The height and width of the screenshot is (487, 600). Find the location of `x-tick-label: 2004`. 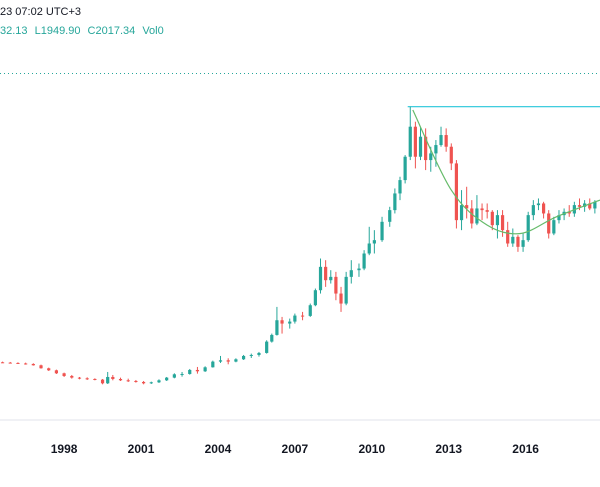

x-tick-label: 2004 is located at coordinates (218, 449).